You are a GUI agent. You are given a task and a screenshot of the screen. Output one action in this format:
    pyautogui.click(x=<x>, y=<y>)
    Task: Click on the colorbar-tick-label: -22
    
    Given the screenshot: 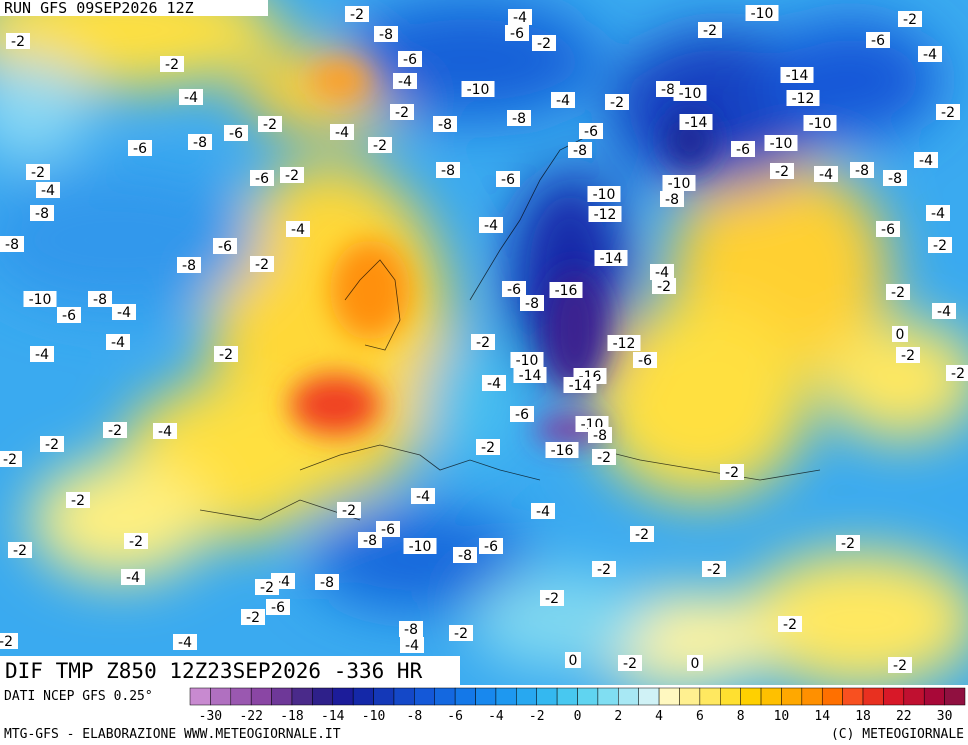 What is the action you would take?
    pyautogui.click(x=250, y=716)
    